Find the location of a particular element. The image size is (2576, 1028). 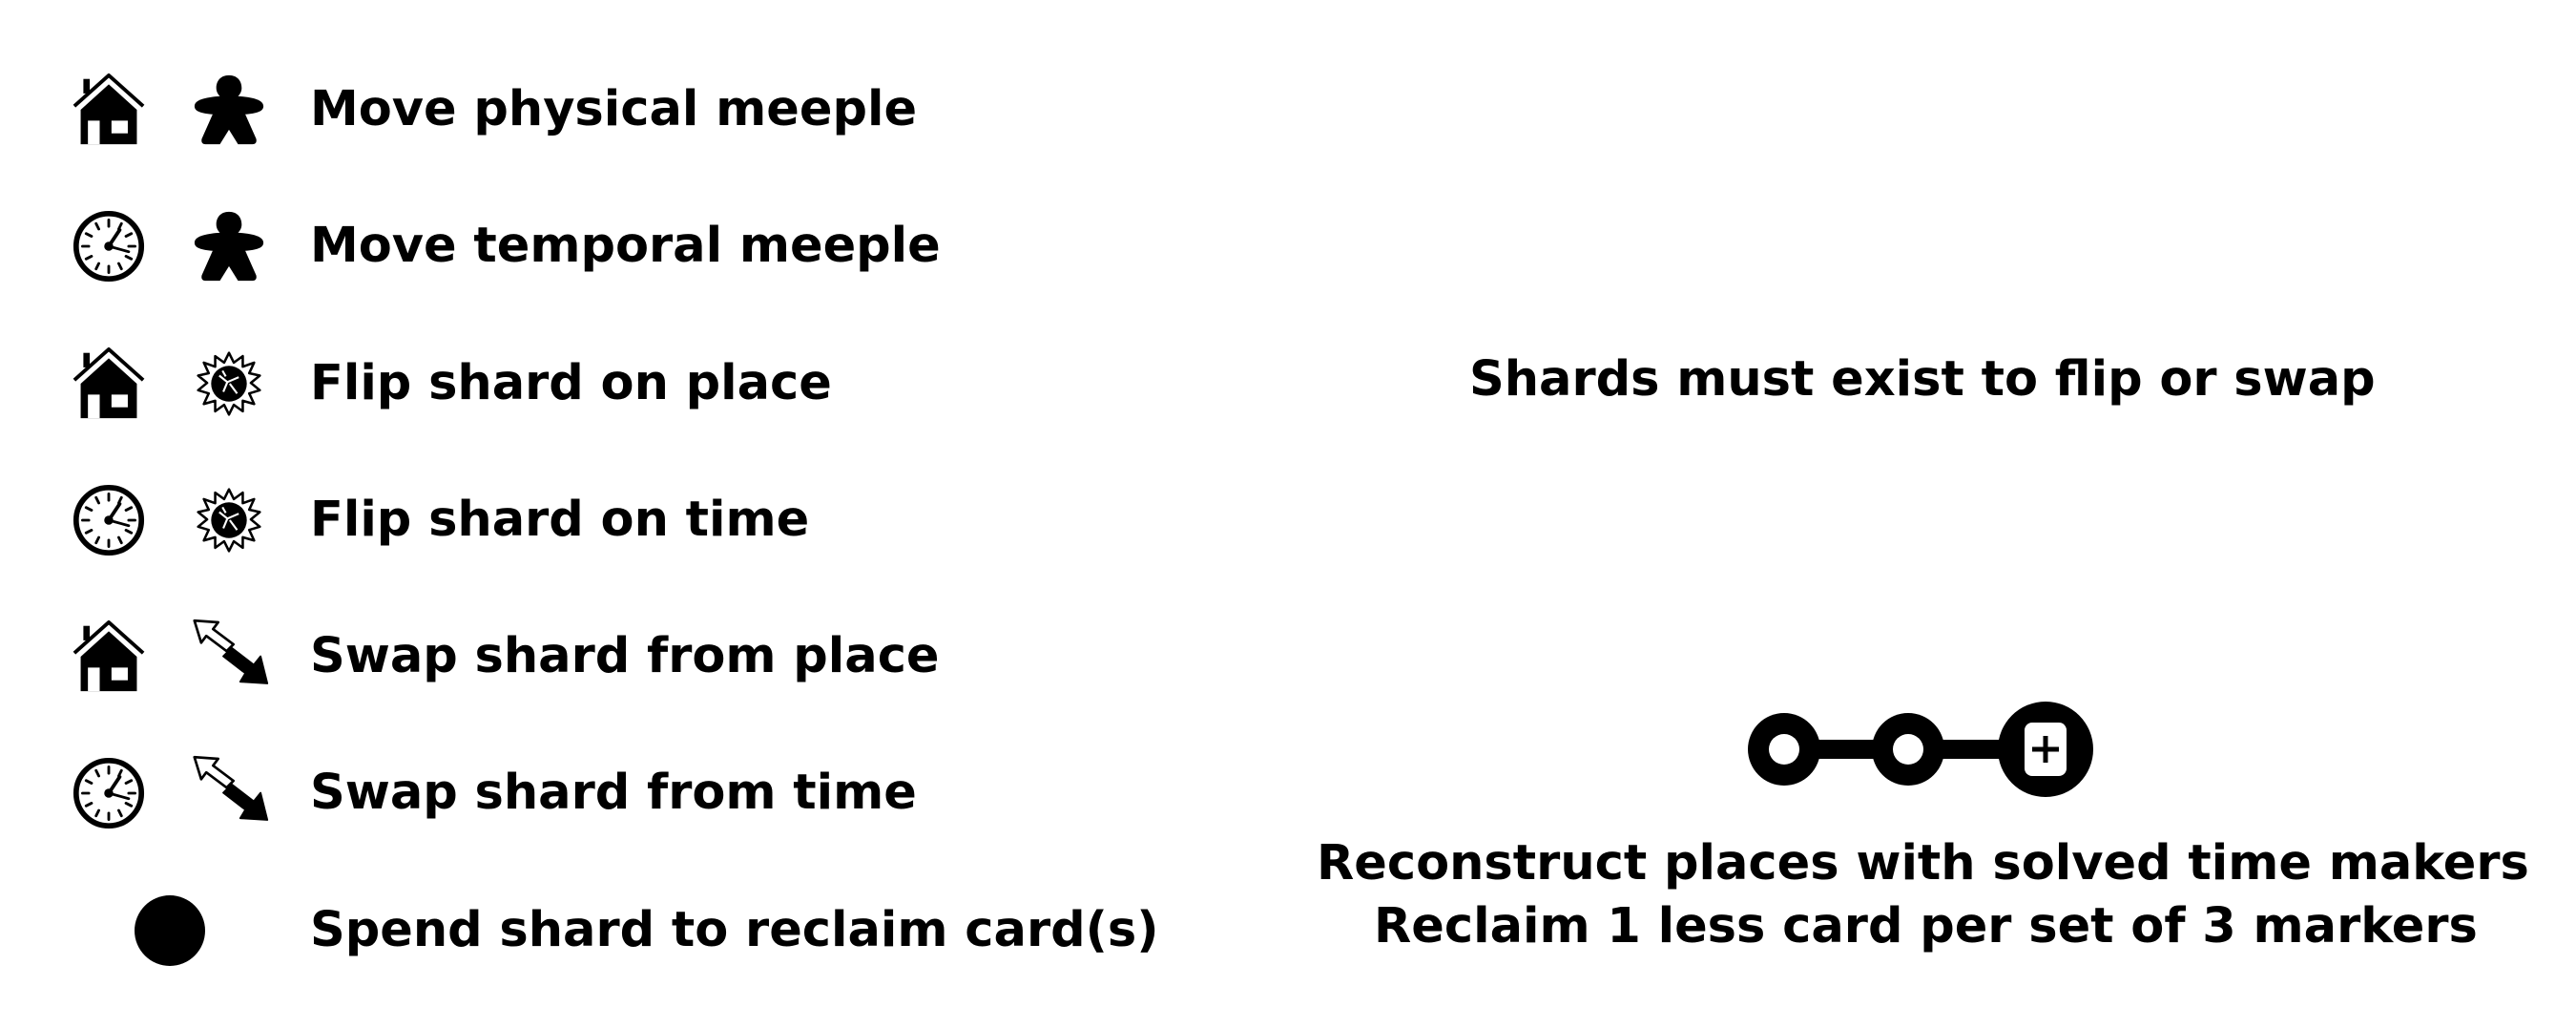

legend-row-label: Spend shard to reclaim card(s) is located at coordinates (734, 930).